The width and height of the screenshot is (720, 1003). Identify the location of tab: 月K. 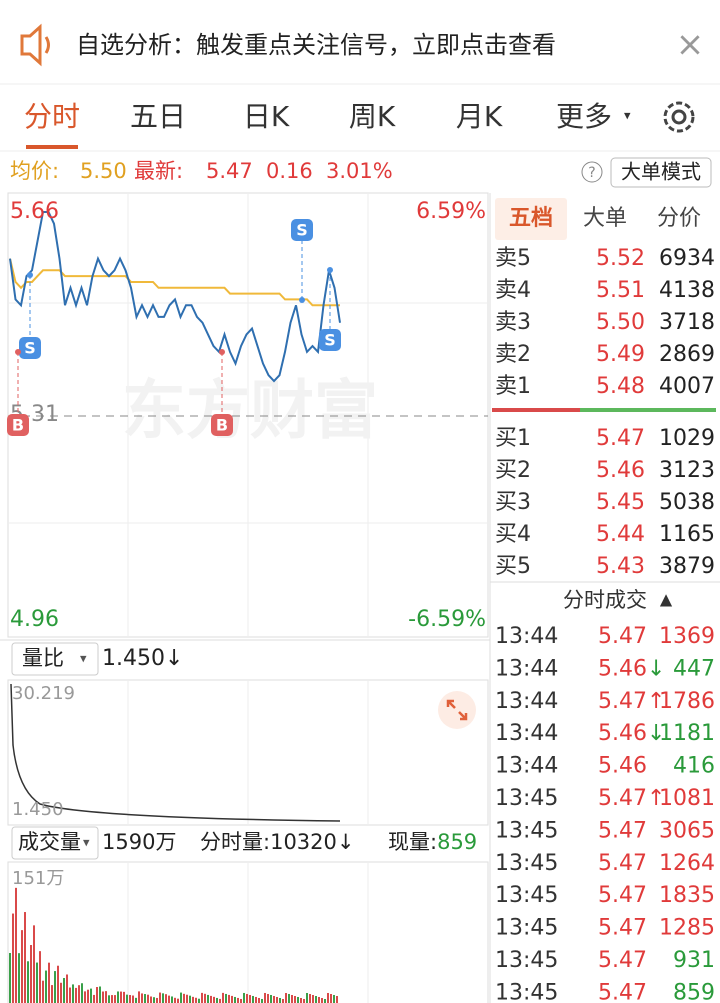
(479, 116).